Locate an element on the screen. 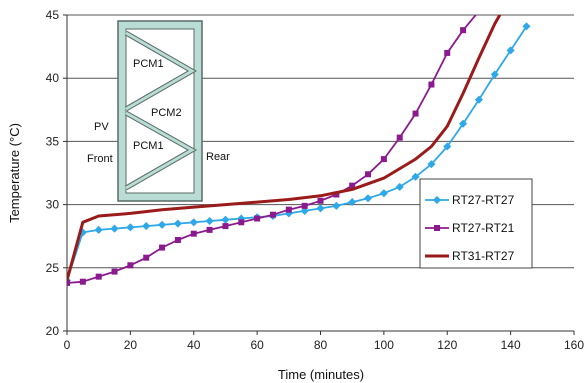  legend: RT27-RT27 RT27-RT21 RT31-RT27 is located at coordinates (476, 223).